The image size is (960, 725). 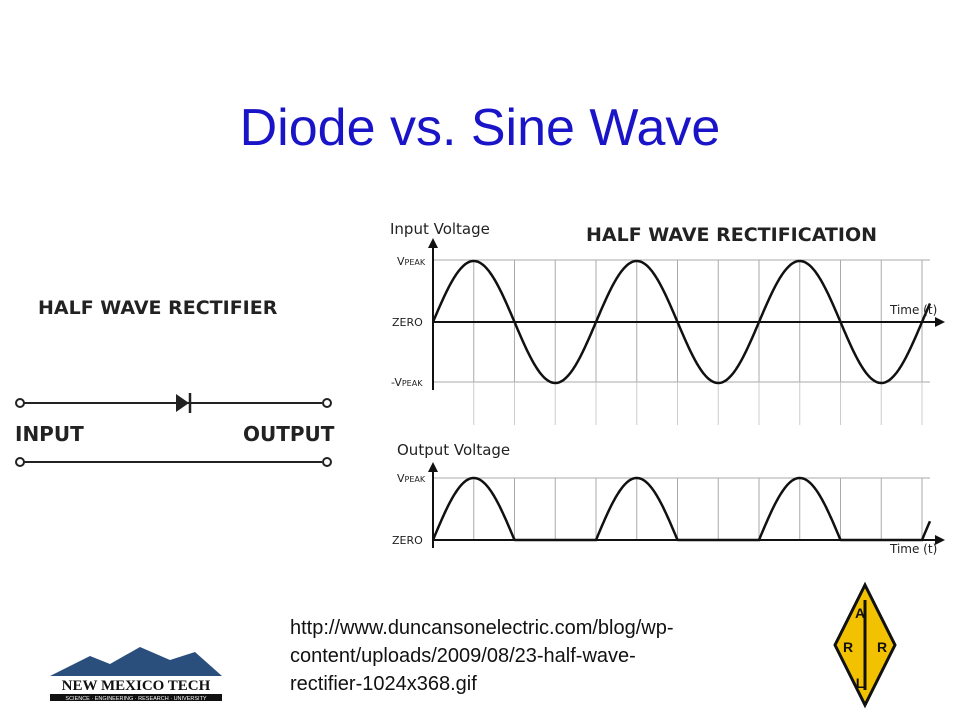 What do you see at coordinates (383, 684) in the screenshot?
I see `url-line: rectifier-1024x368.gif` at bounding box center [383, 684].